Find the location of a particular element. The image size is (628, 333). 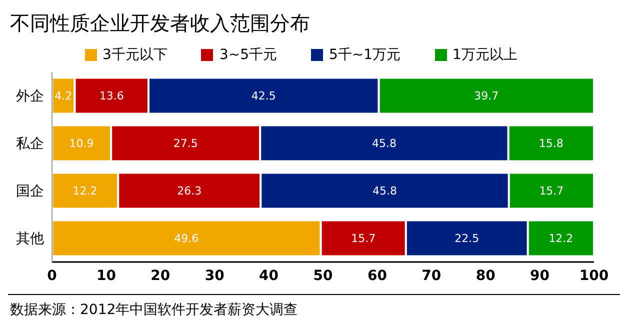

data-label: 13.6 is located at coordinates (111, 96).